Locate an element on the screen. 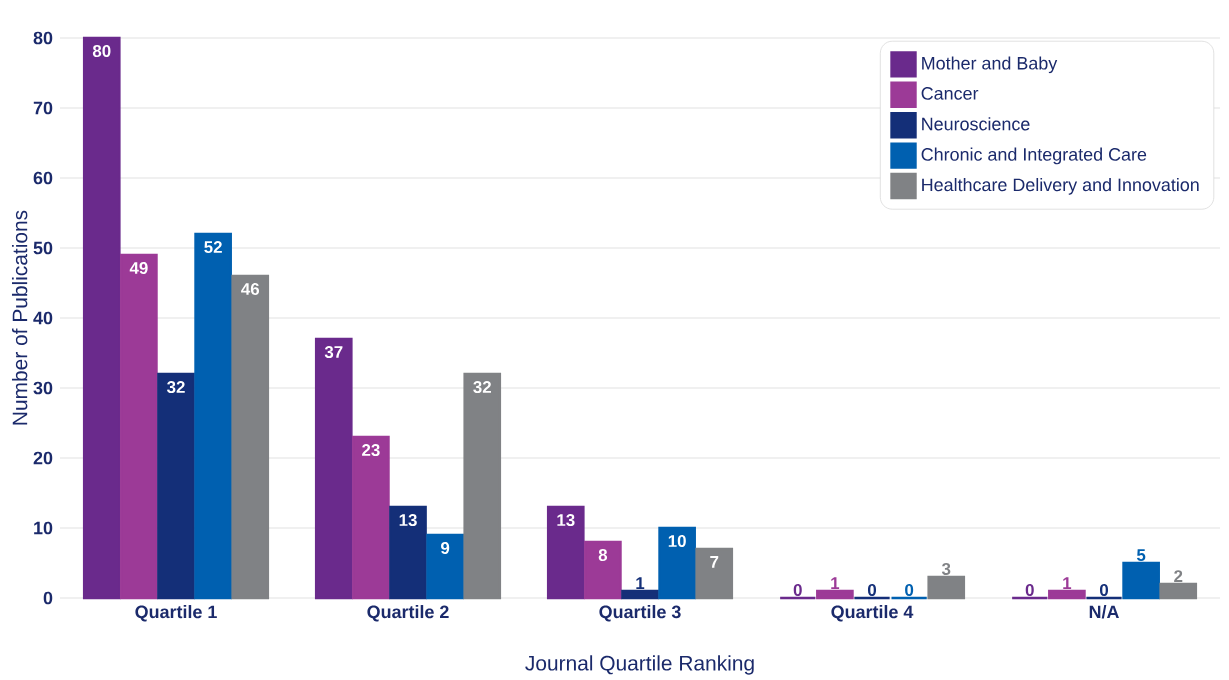 The image size is (1229, 680). data-label: 3 is located at coordinates (946, 569).